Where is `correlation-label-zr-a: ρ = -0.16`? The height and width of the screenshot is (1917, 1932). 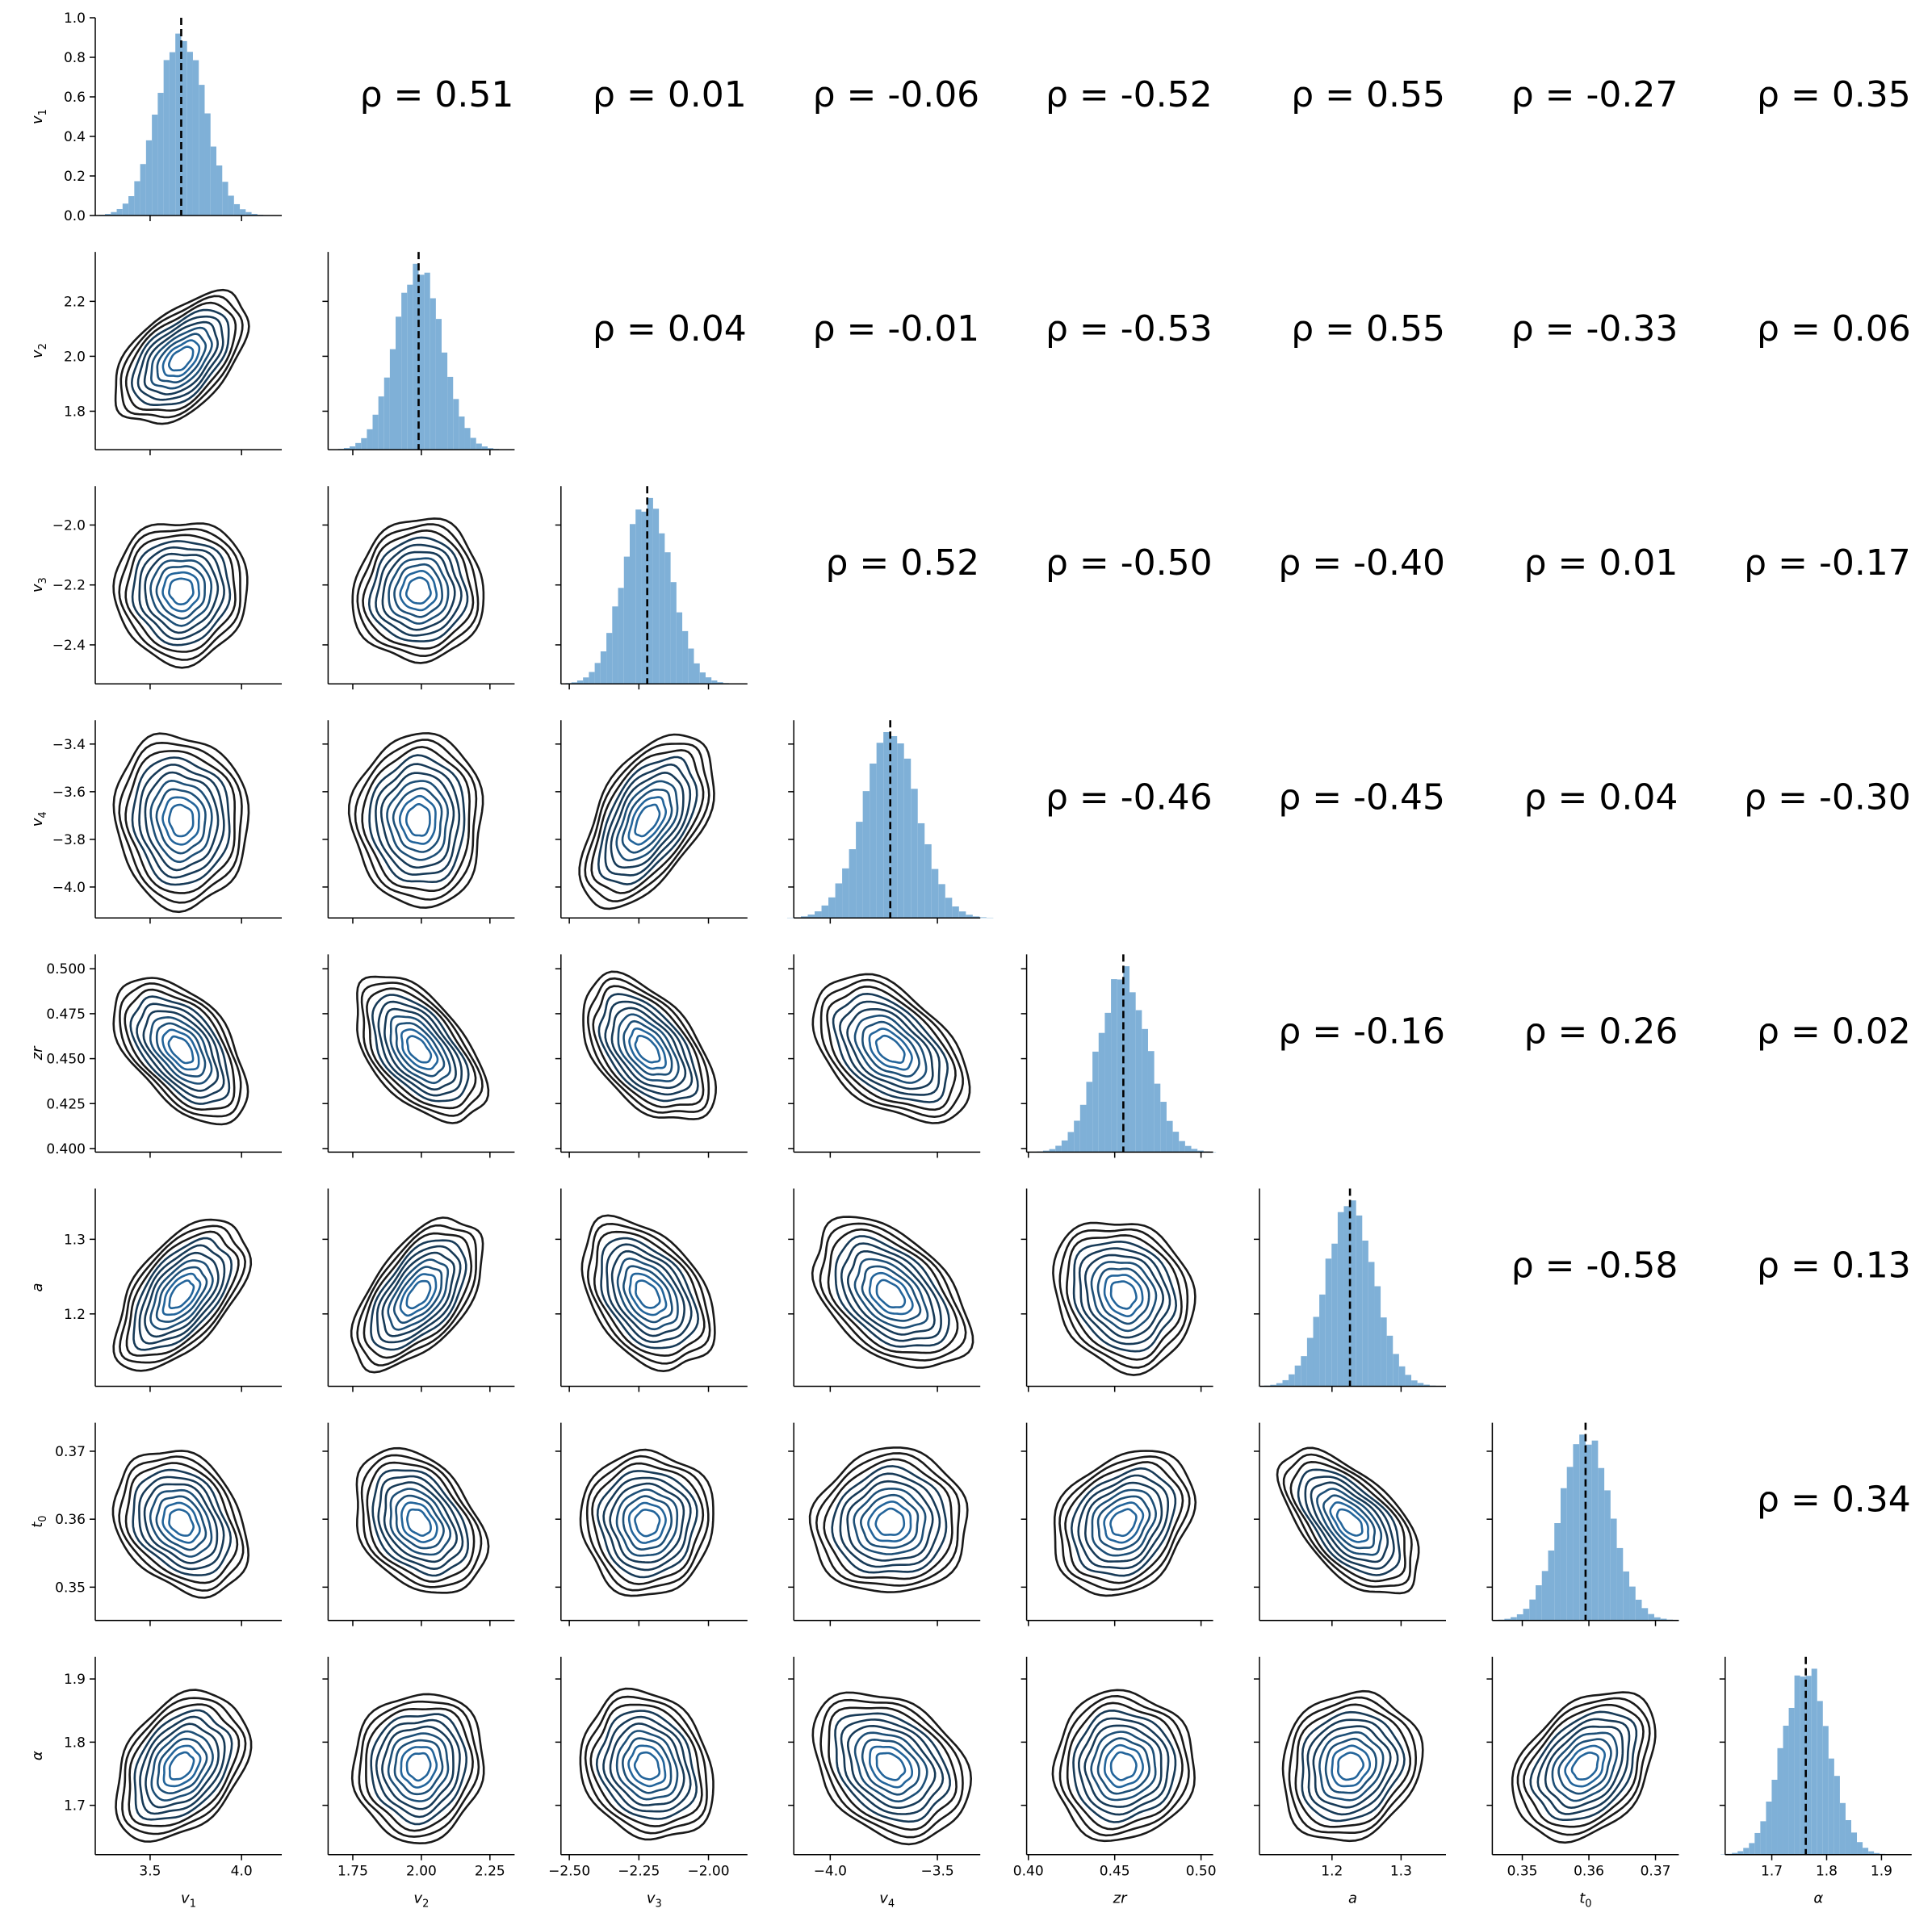
correlation-label-zr-a: ρ = -0.16 is located at coordinates (1361, 1031).